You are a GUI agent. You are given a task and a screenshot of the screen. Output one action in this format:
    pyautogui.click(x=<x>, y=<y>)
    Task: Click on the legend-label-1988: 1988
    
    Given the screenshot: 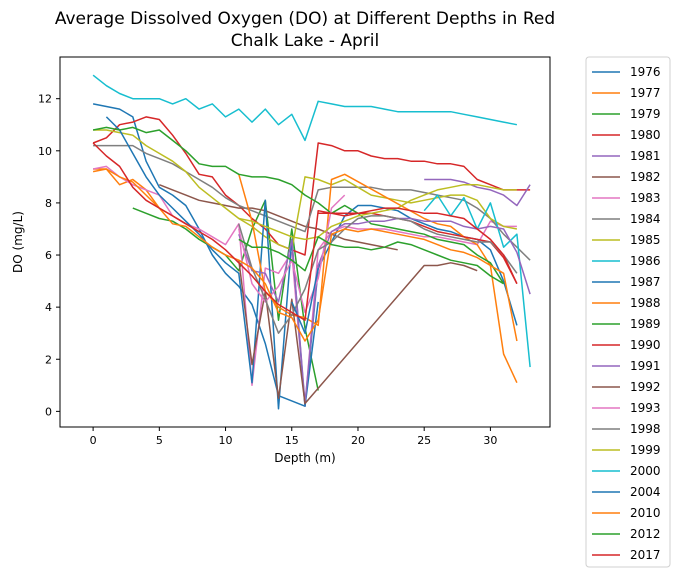 What is the action you would take?
    pyautogui.click(x=645, y=303)
    